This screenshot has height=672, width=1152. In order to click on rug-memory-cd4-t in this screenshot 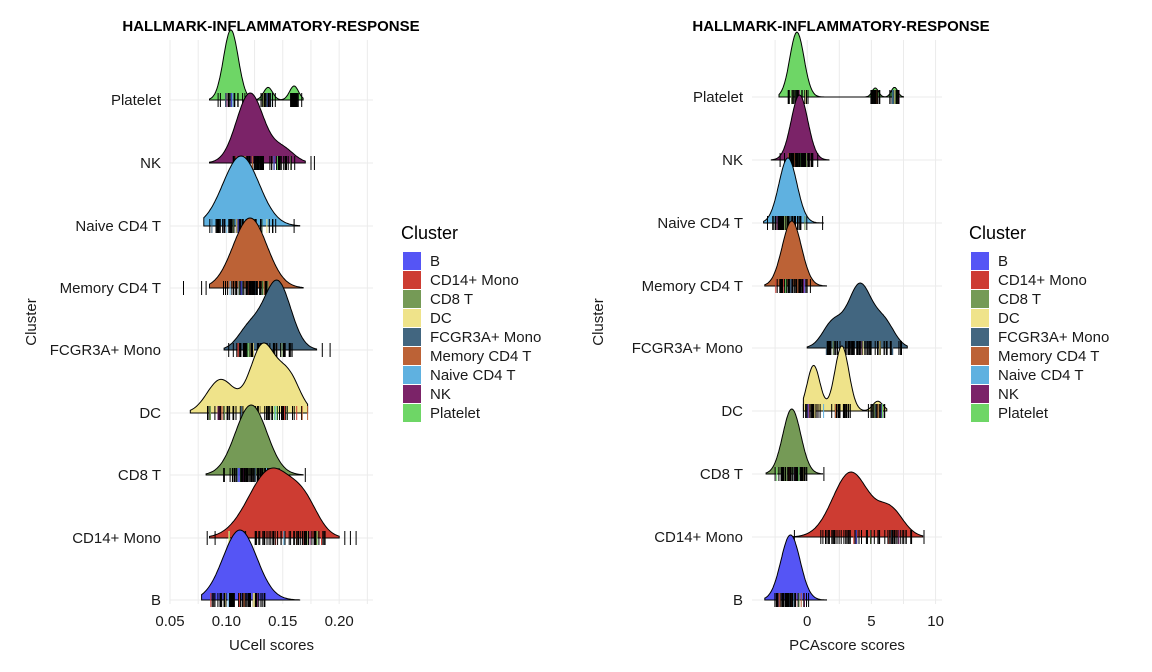, I will do `click(793, 286)`.